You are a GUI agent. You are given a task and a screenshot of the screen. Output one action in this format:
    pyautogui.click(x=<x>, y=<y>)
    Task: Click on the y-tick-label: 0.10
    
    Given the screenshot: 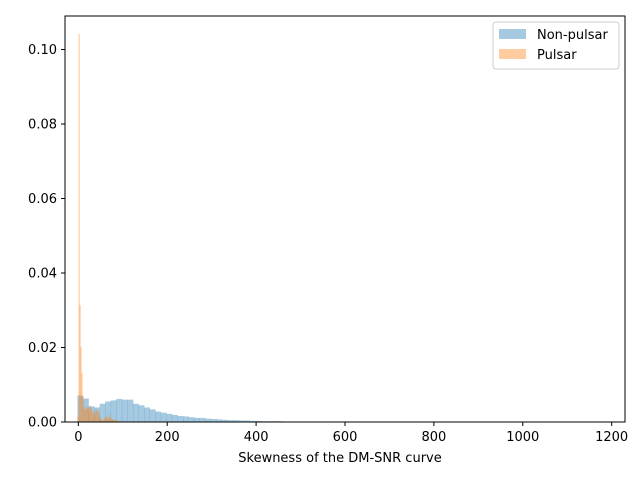 What is the action you would take?
    pyautogui.click(x=42, y=50)
    